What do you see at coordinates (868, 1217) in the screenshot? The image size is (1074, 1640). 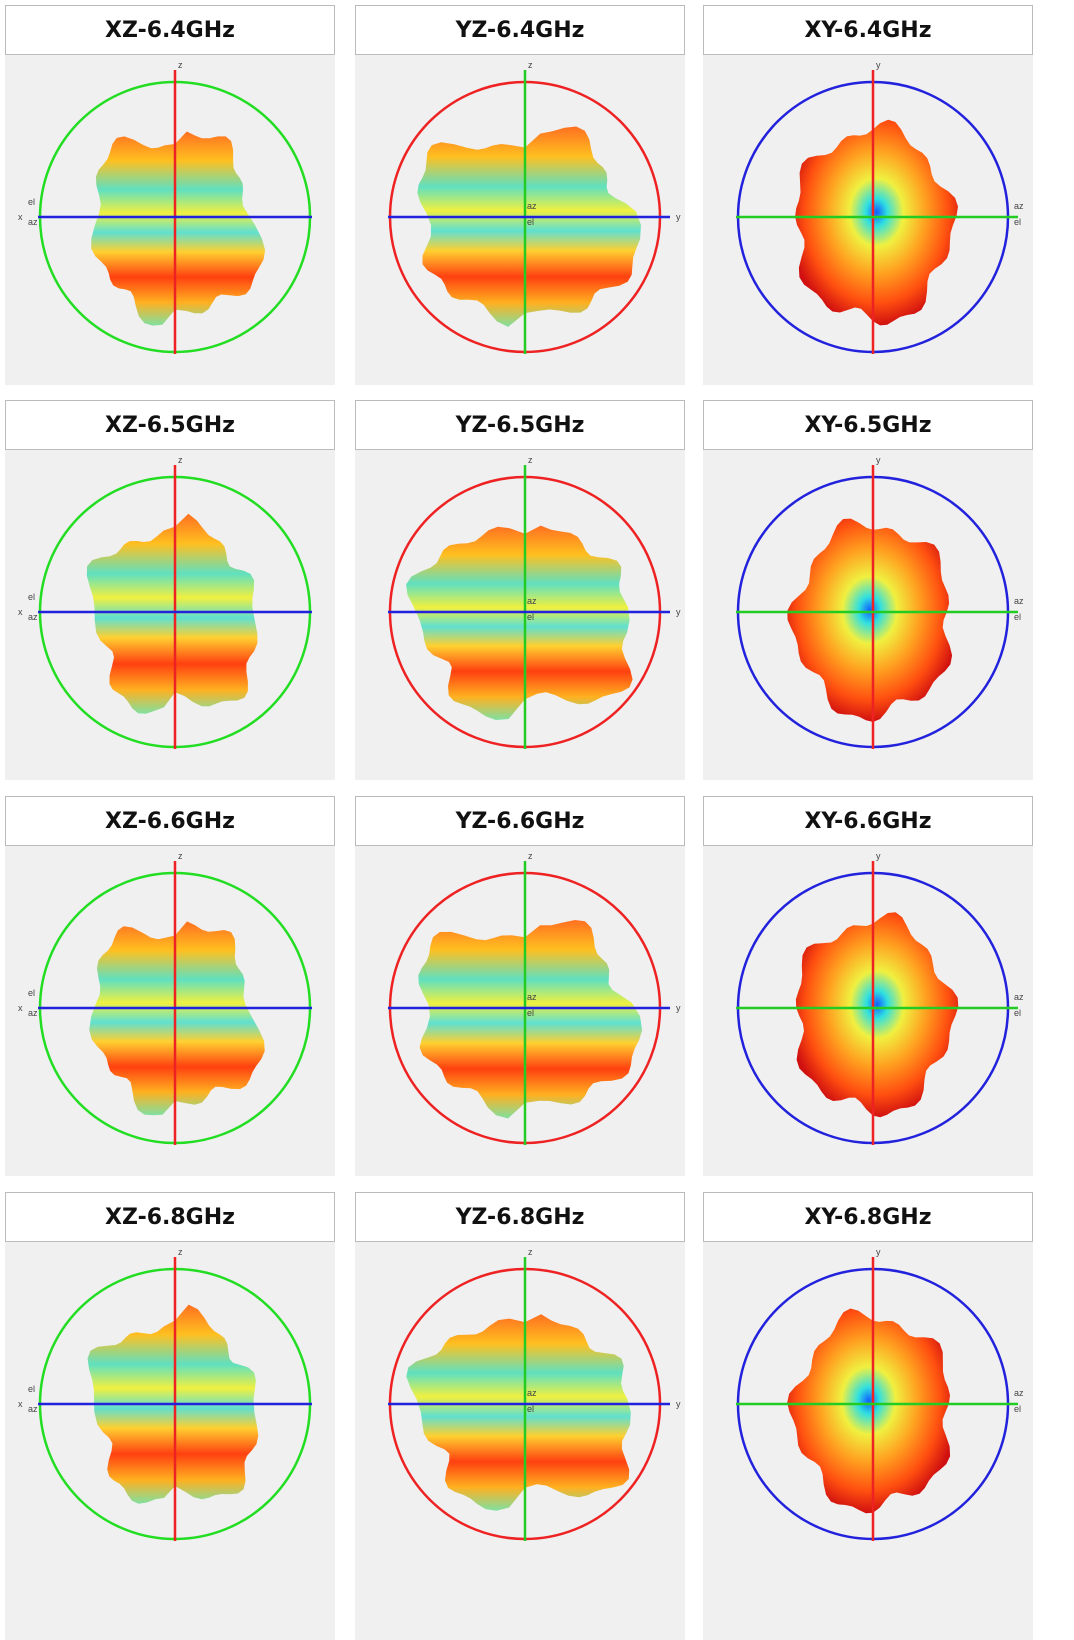 I see `panel-title: XY-6.8GHz` at bounding box center [868, 1217].